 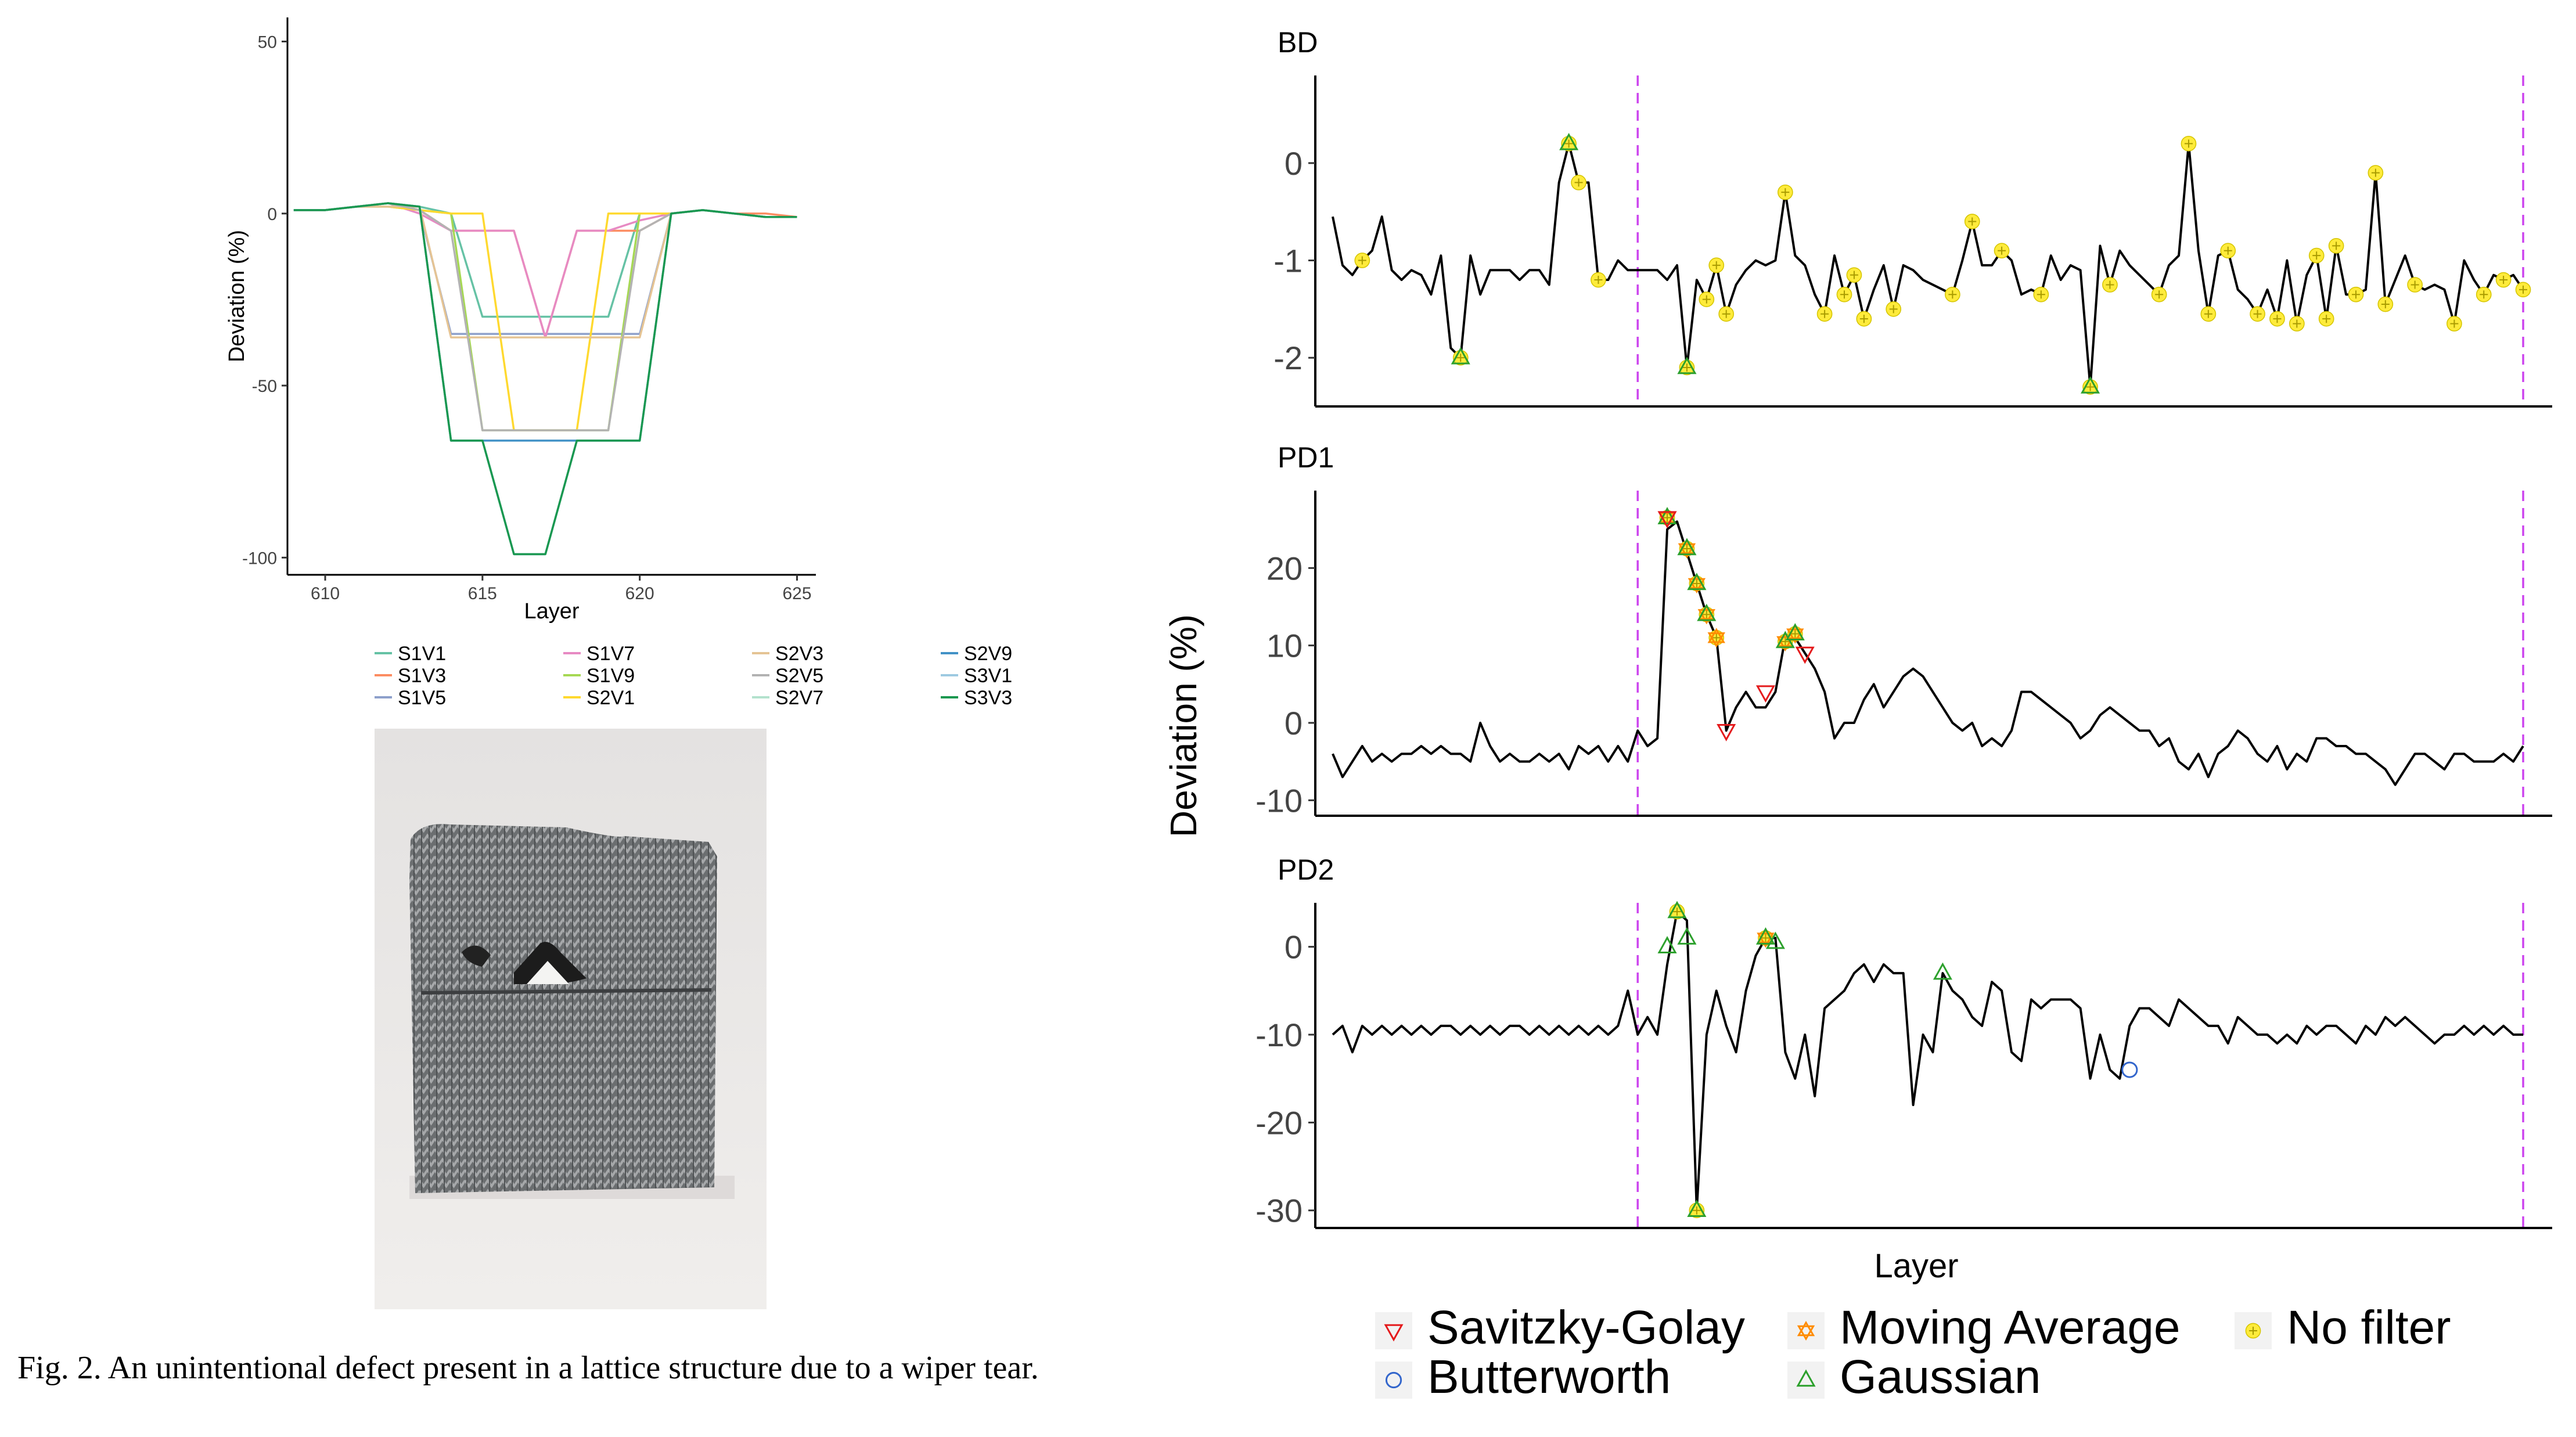 What do you see at coordinates (237, 296) in the screenshot?
I see `left-ylabel: Deviation (%)` at bounding box center [237, 296].